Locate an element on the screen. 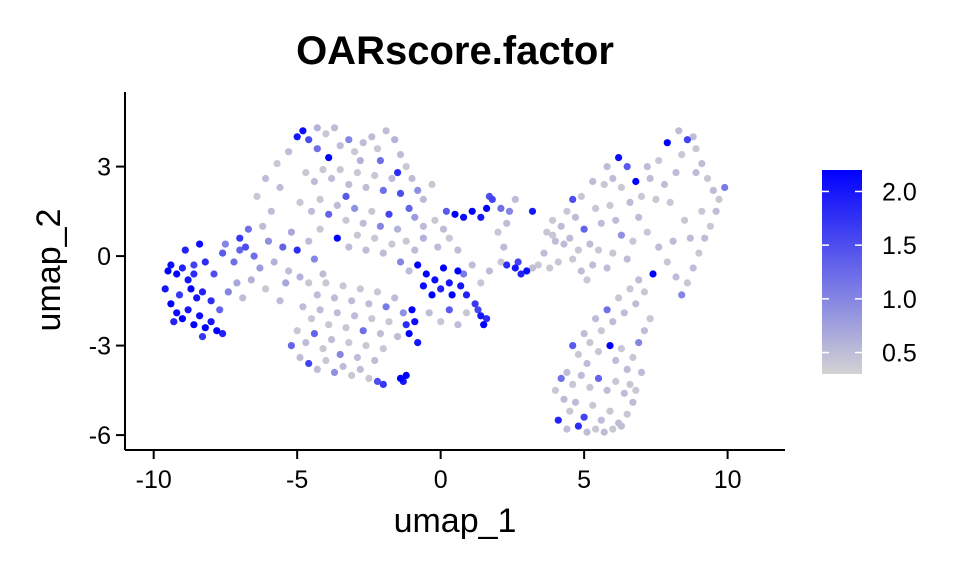  x-axis-title: umap_1 is located at coordinates (455, 521).